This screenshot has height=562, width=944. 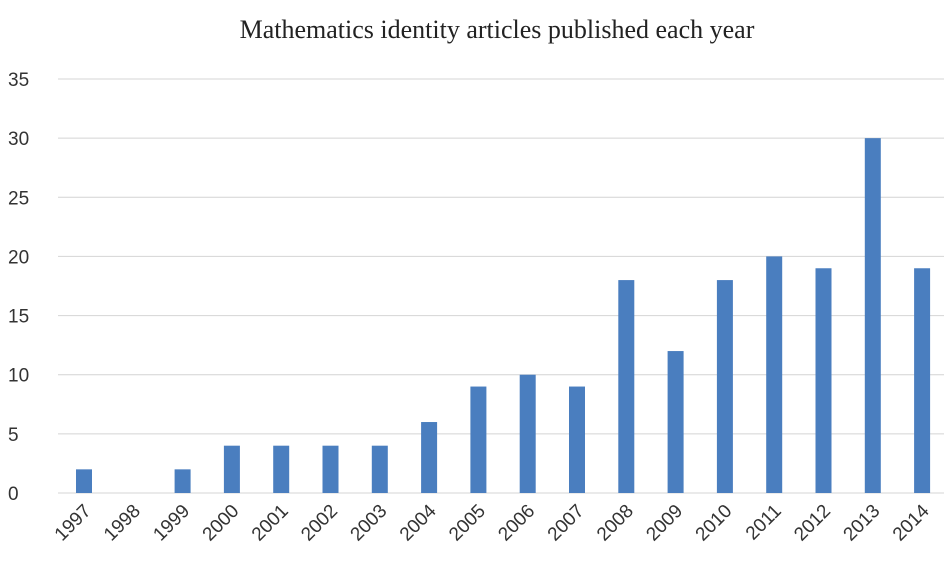 What do you see at coordinates (13, 494) in the screenshot?
I see `y-tick-label: 0` at bounding box center [13, 494].